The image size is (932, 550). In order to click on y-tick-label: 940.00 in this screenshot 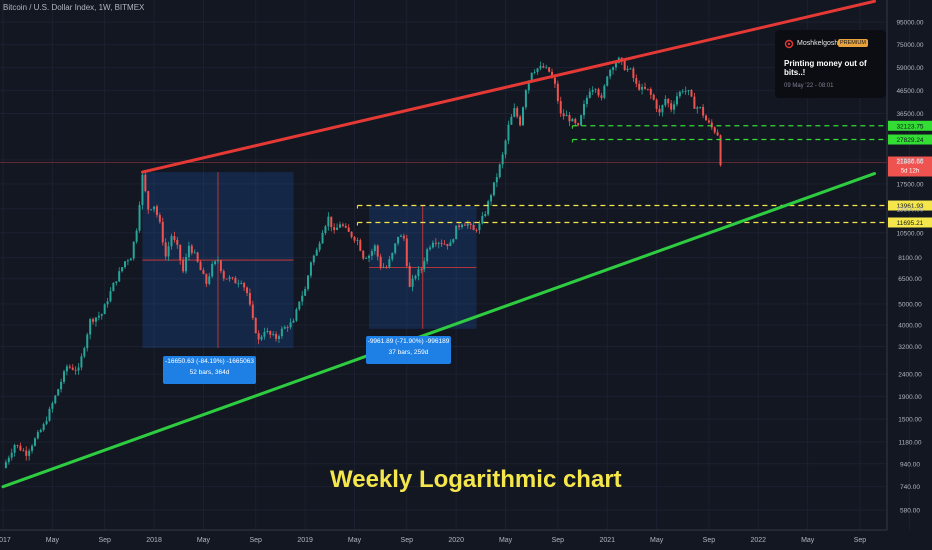, I will do `click(910, 464)`.